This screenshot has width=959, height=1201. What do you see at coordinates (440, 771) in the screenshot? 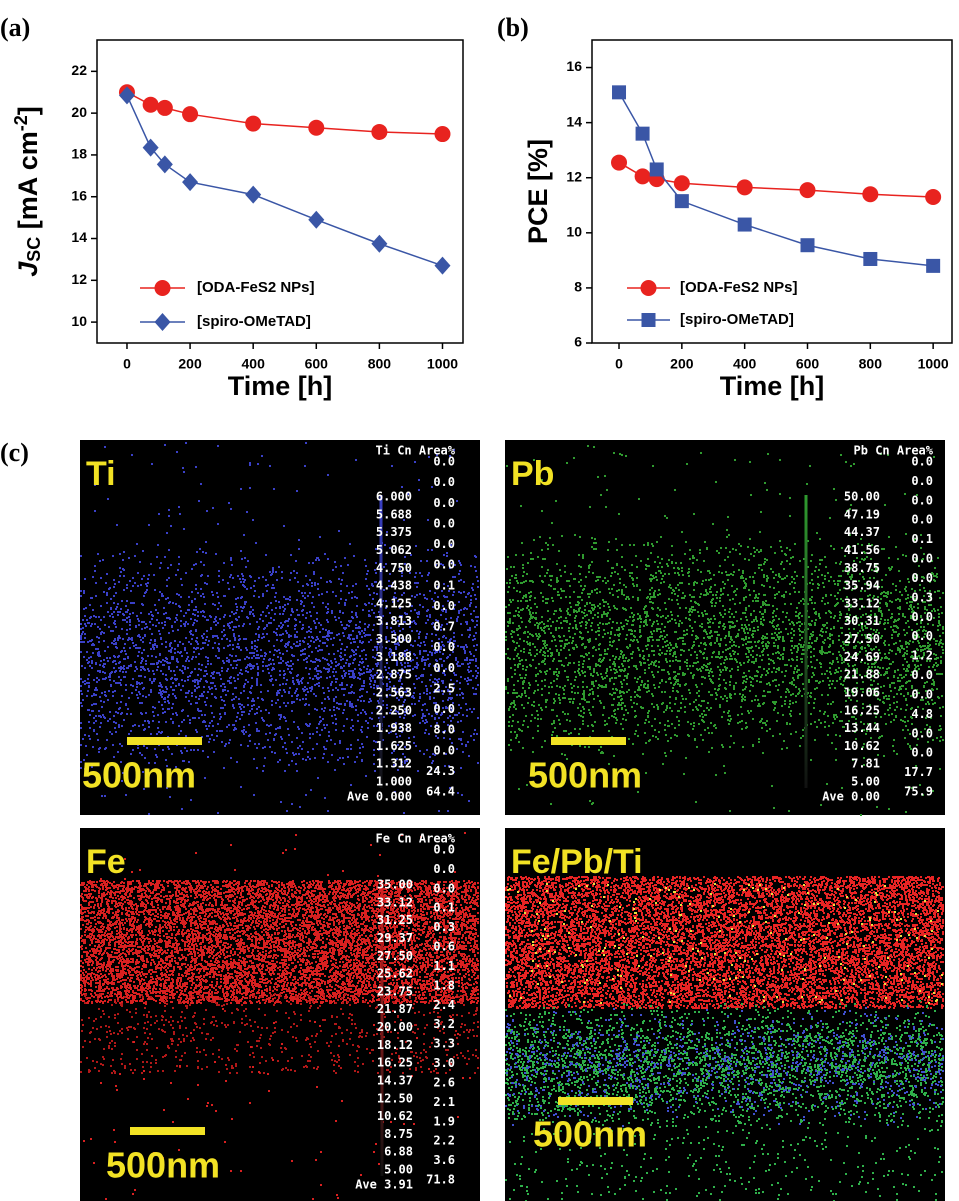
I see `area-percent: 24.3` at bounding box center [440, 771].